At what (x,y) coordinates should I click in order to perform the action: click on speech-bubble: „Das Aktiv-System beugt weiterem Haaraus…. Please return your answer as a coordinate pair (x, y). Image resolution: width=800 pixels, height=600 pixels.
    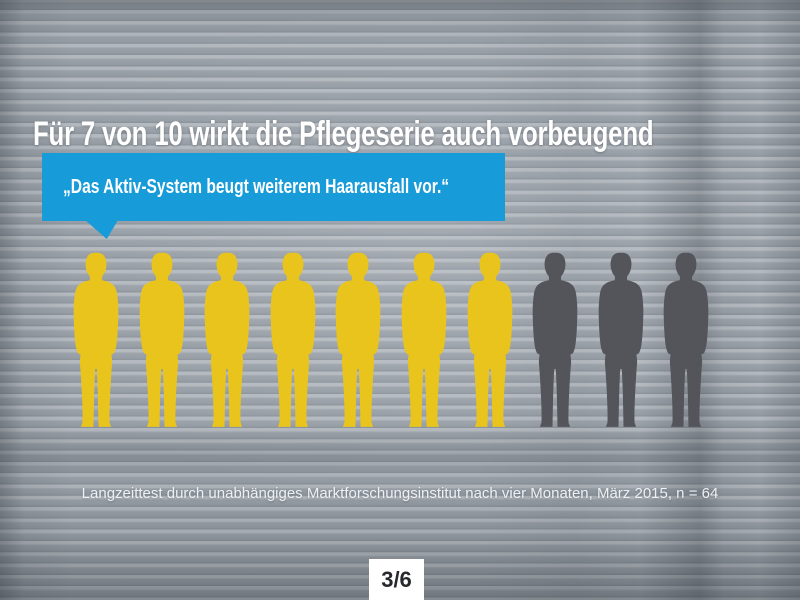
    Looking at the image, I should click on (273, 187).